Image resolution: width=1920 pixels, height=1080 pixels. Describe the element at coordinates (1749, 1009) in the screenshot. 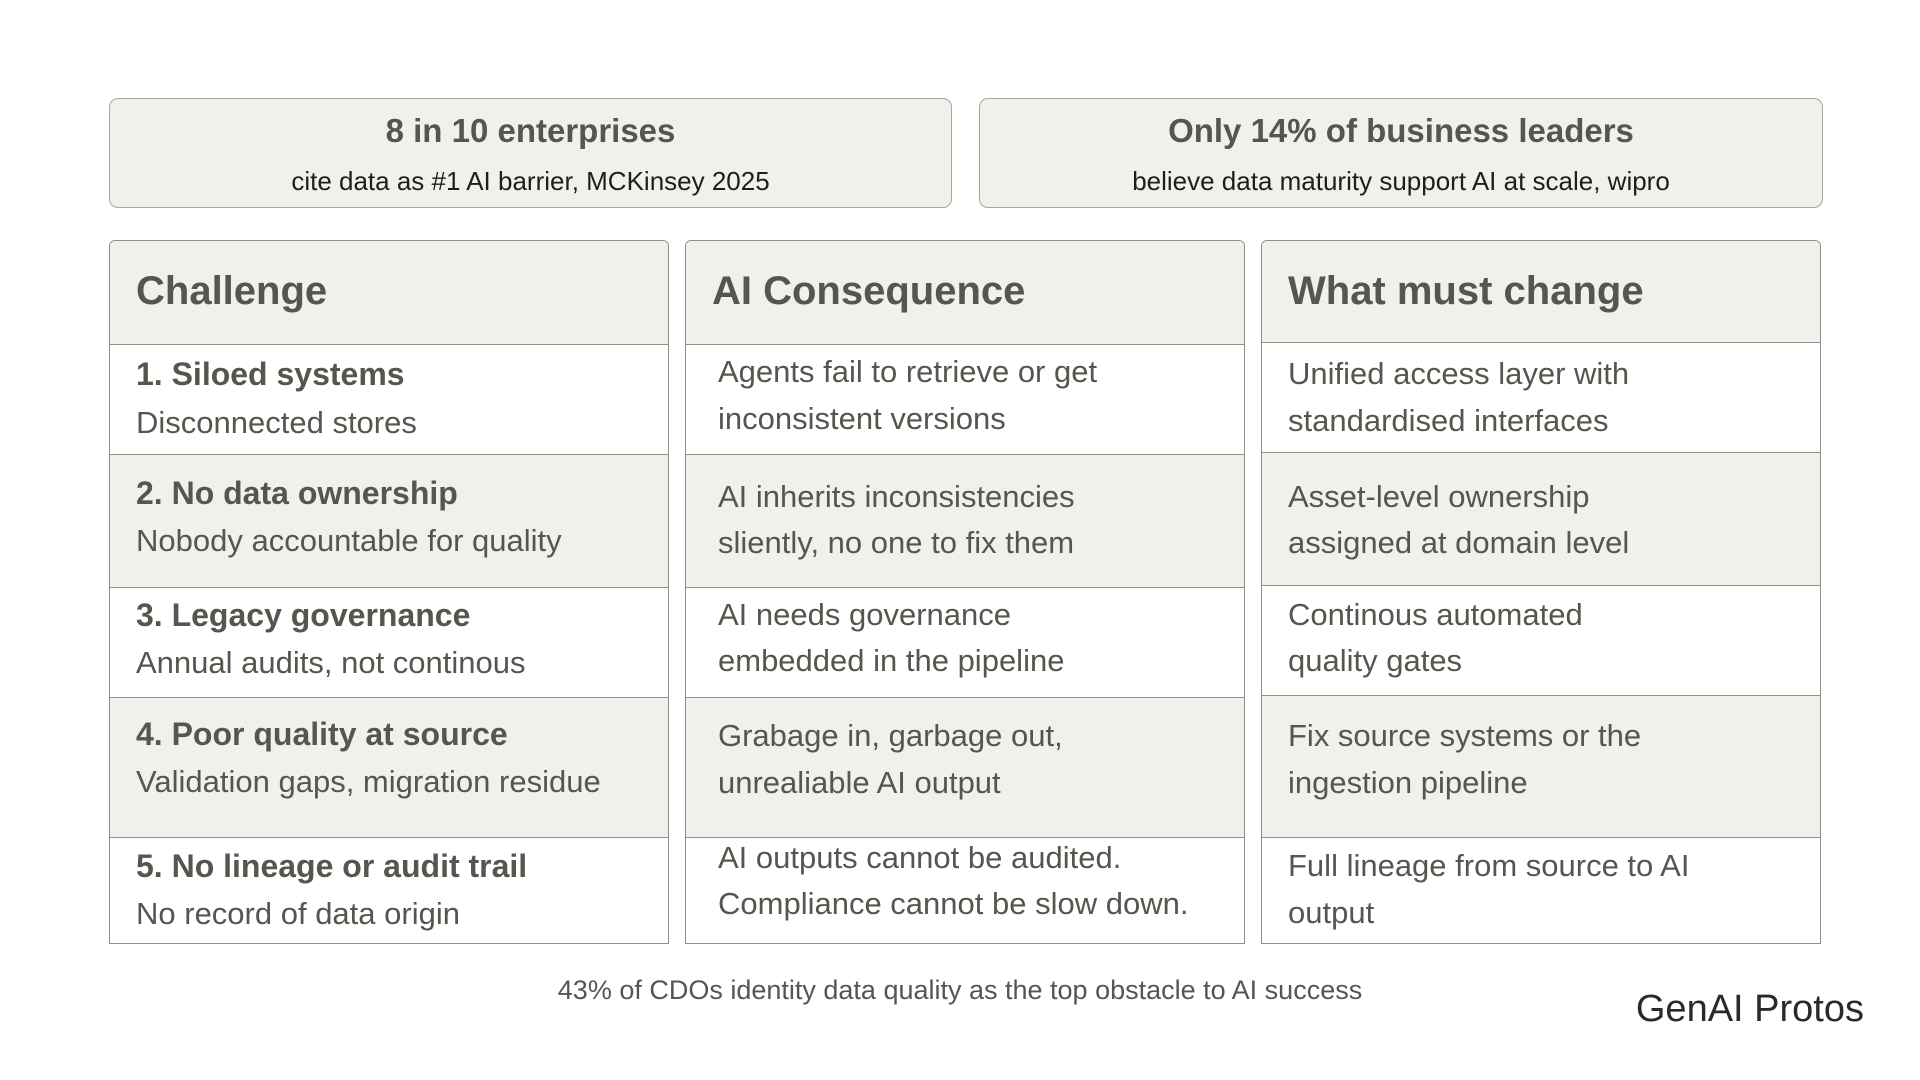

I see `brand-logo-text: GenAI Protos` at that location.